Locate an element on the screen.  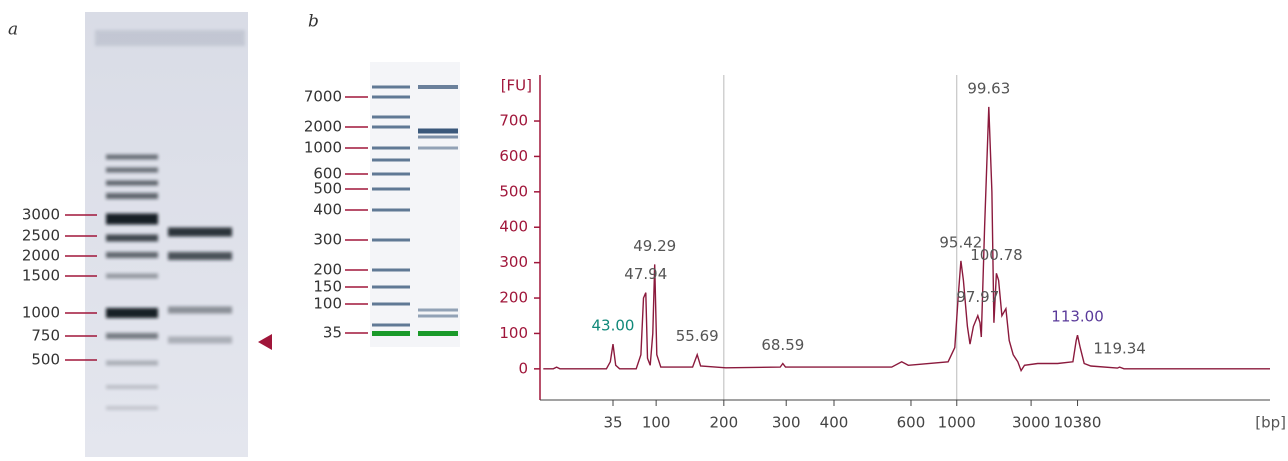
peak-label: 43.00 is located at coordinates (613, 326).